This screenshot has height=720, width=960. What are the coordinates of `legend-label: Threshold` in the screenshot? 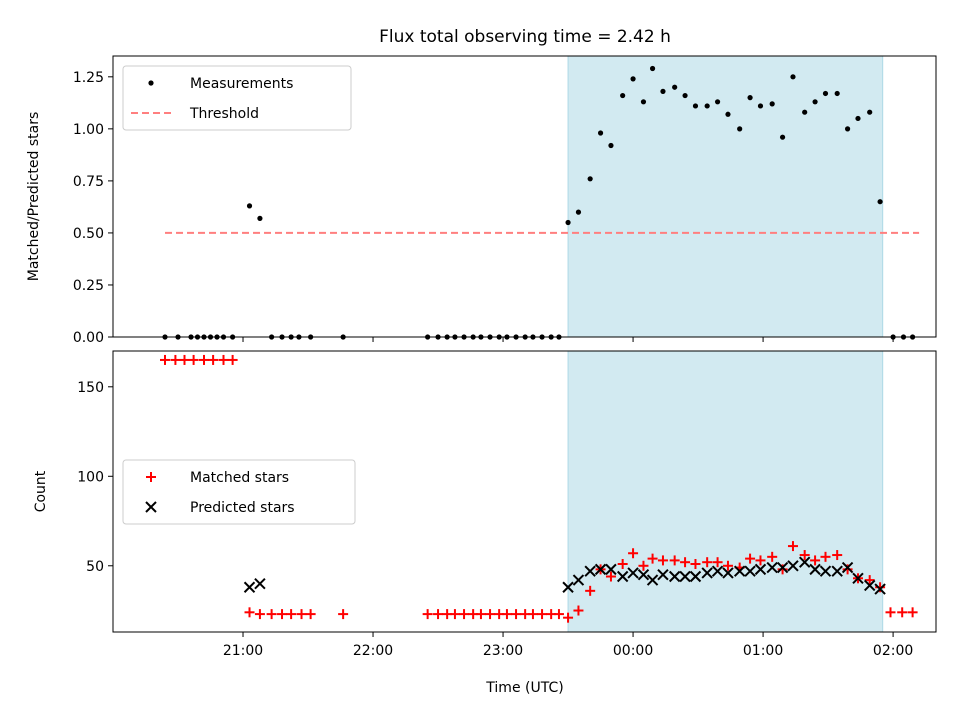 It's located at (224, 114).